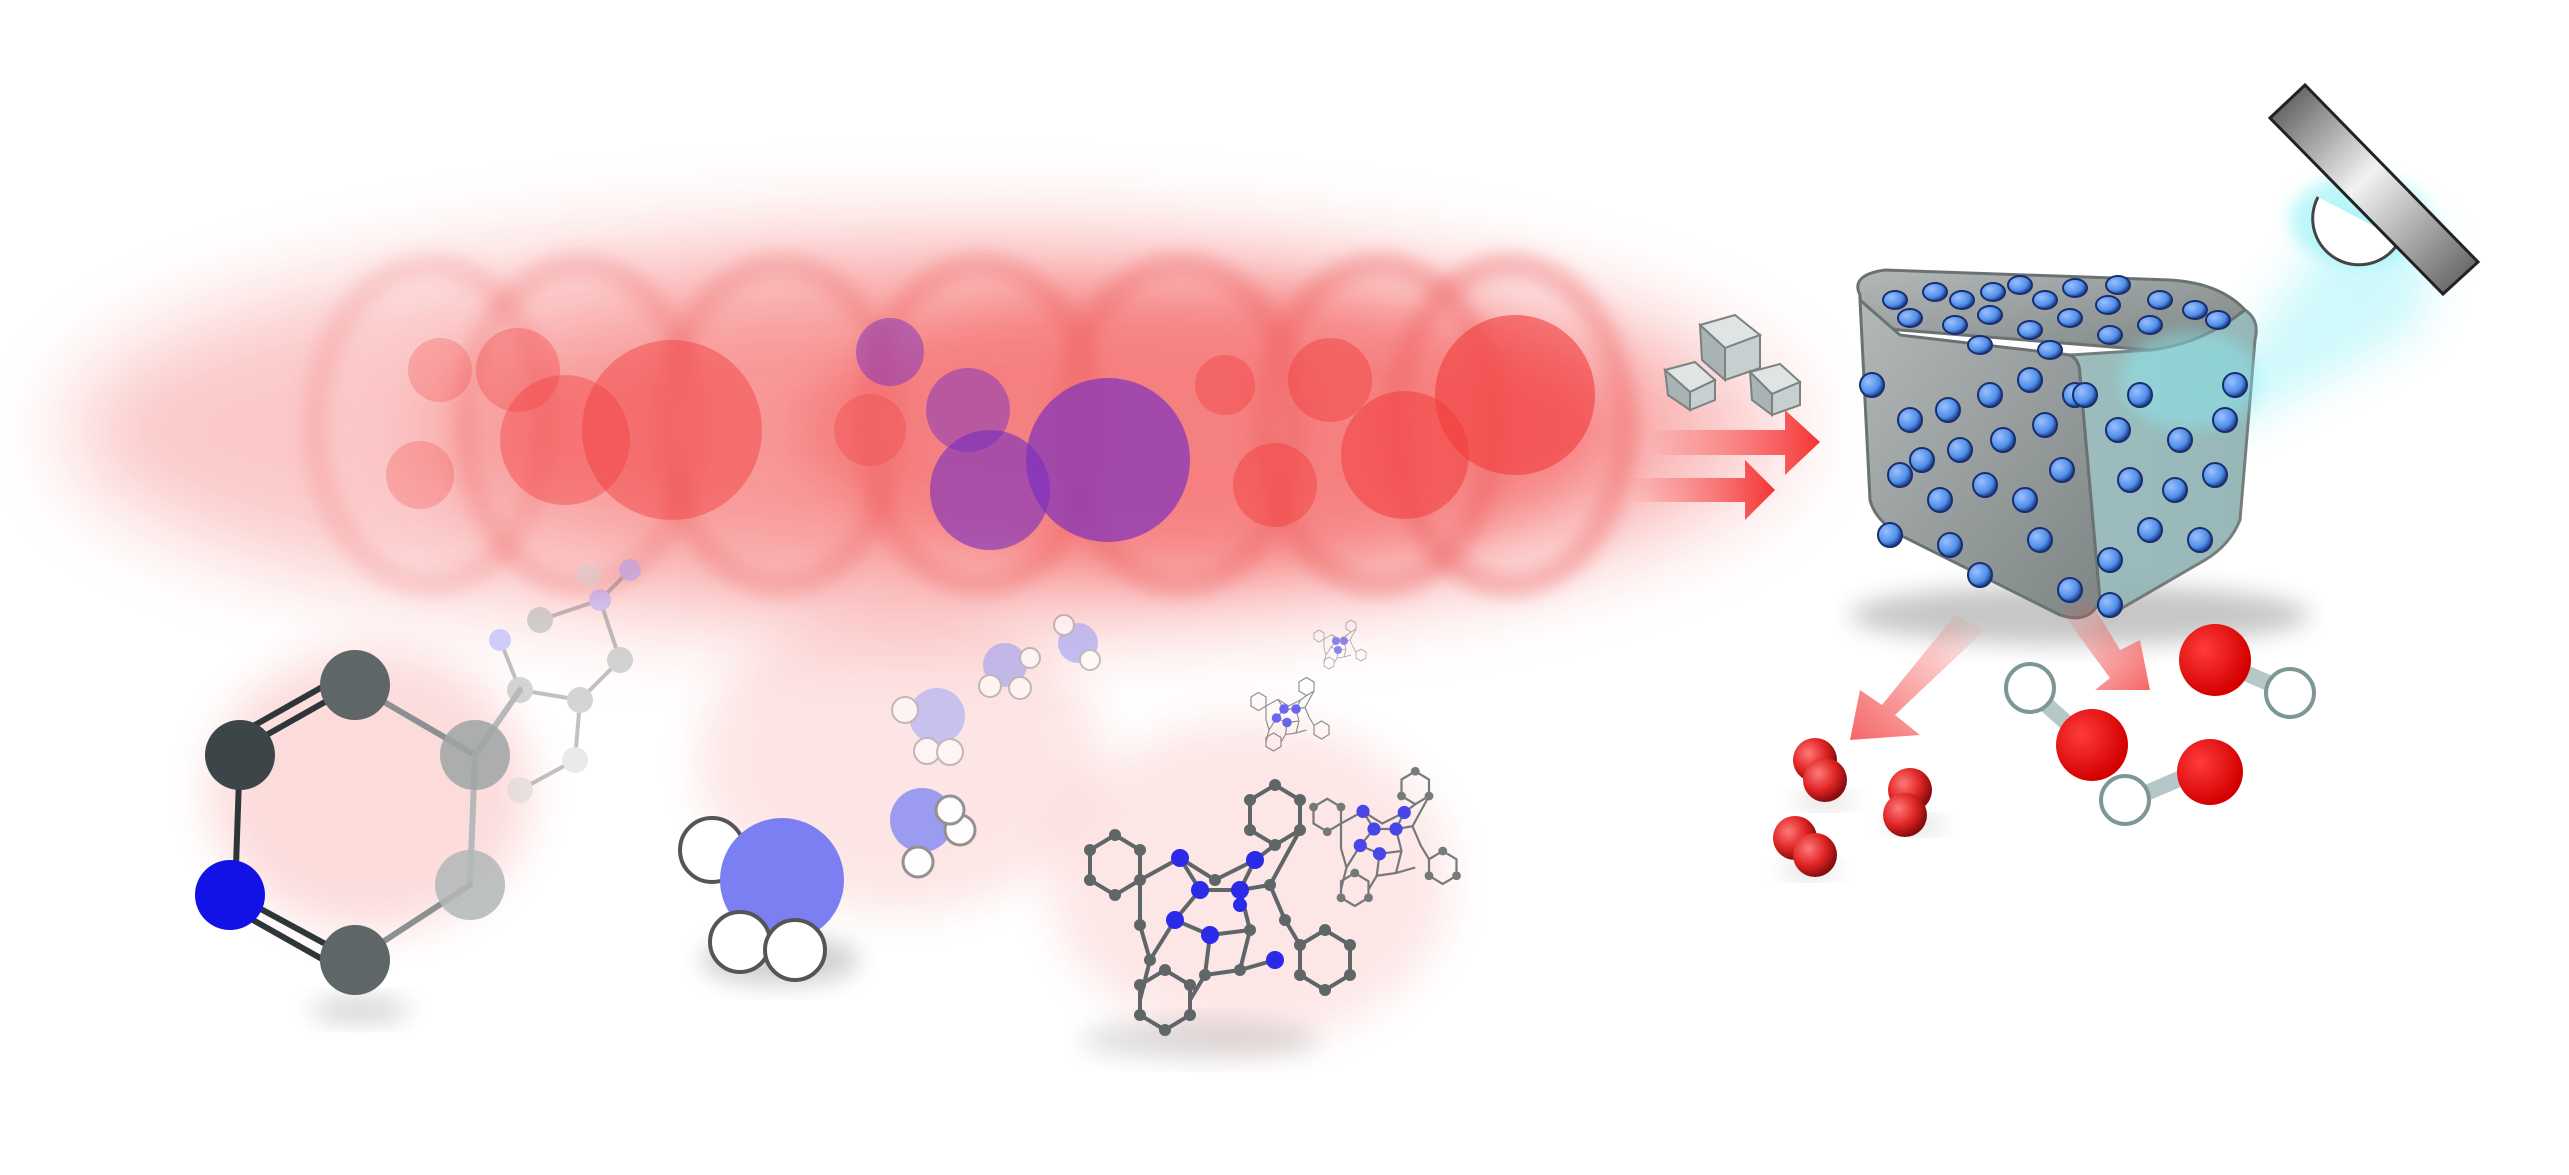 The height and width of the screenshot is (1175, 2569). What do you see at coordinates (1255, 839) in the screenshot?
I see `phthalocyanine-molecule-icon` at bounding box center [1255, 839].